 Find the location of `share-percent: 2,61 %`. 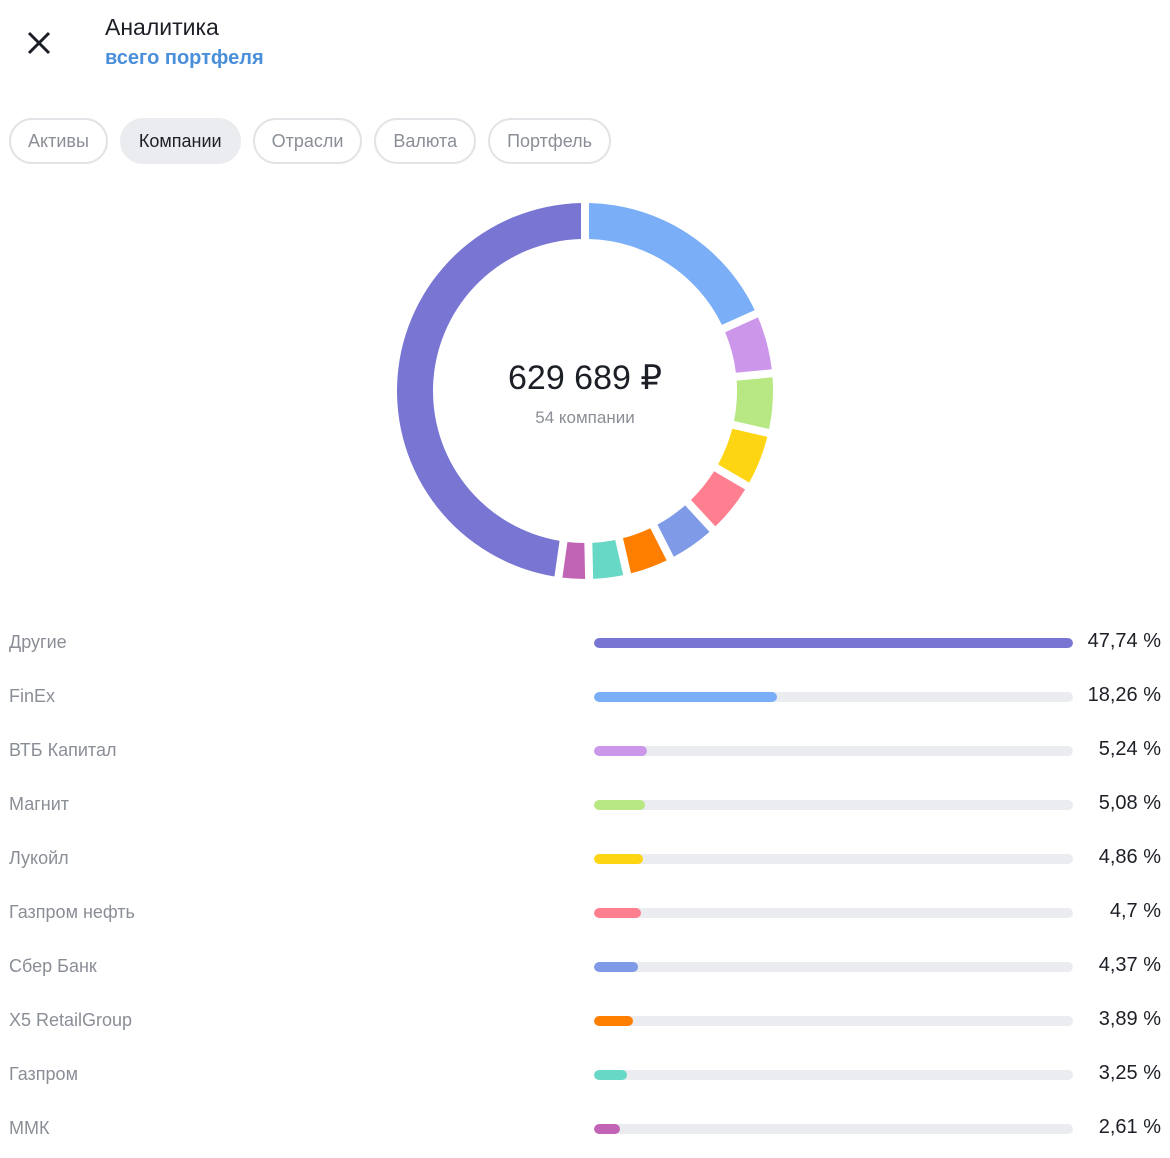

share-percent: 2,61 % is located at coordinates (1129, 1127).